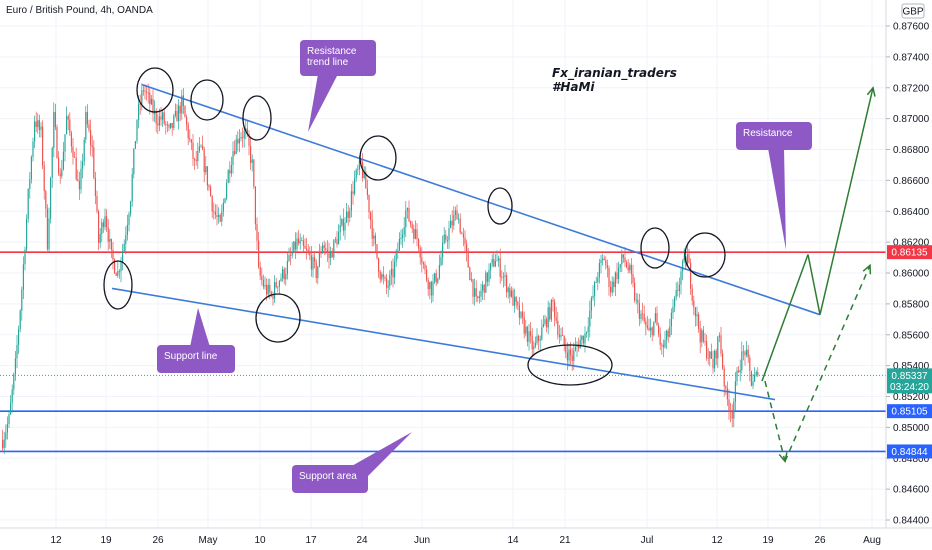 The width and height of the screenshot is (932, 550). I want to click on currency-label: GBP, so click(912, 12).